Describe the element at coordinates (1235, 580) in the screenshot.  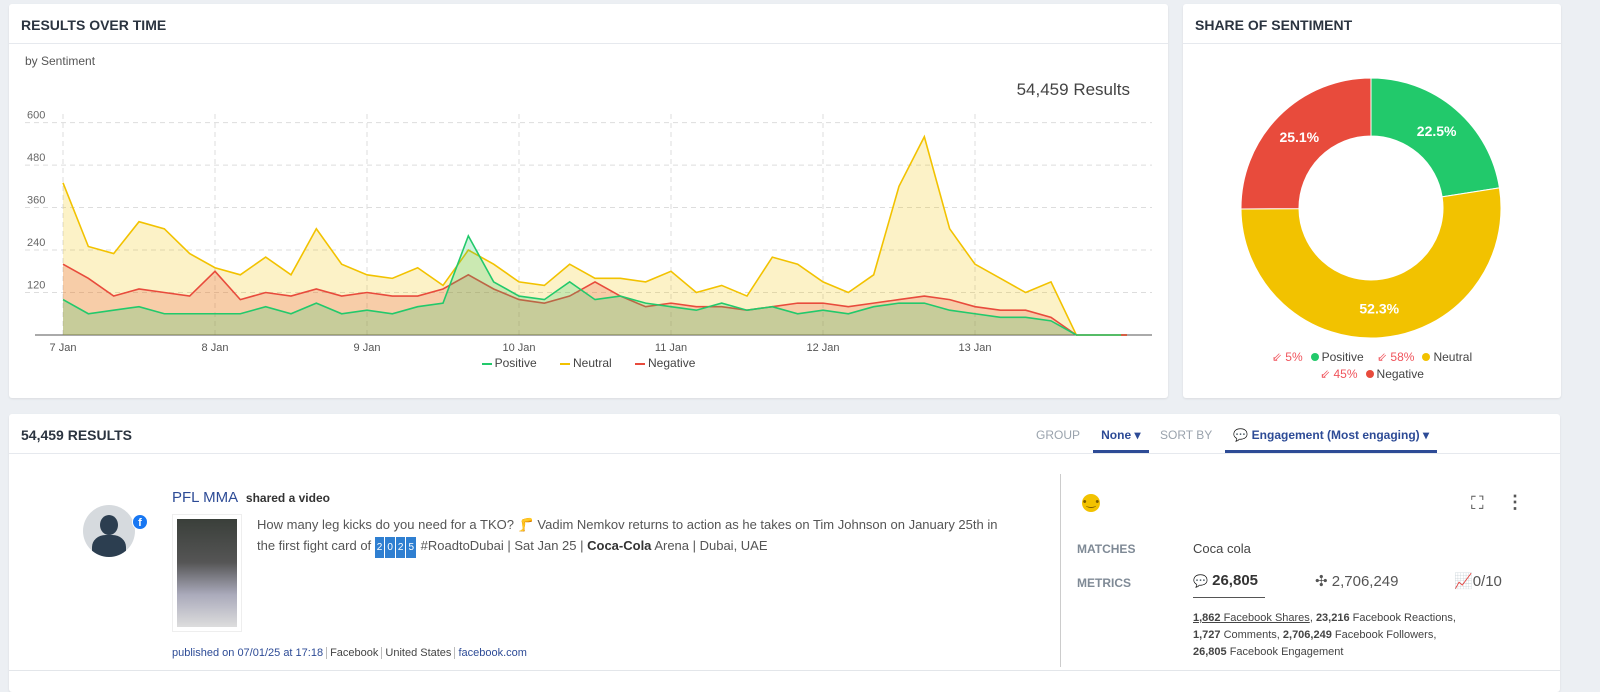
I see `engagement-value: 26,805` at that location.